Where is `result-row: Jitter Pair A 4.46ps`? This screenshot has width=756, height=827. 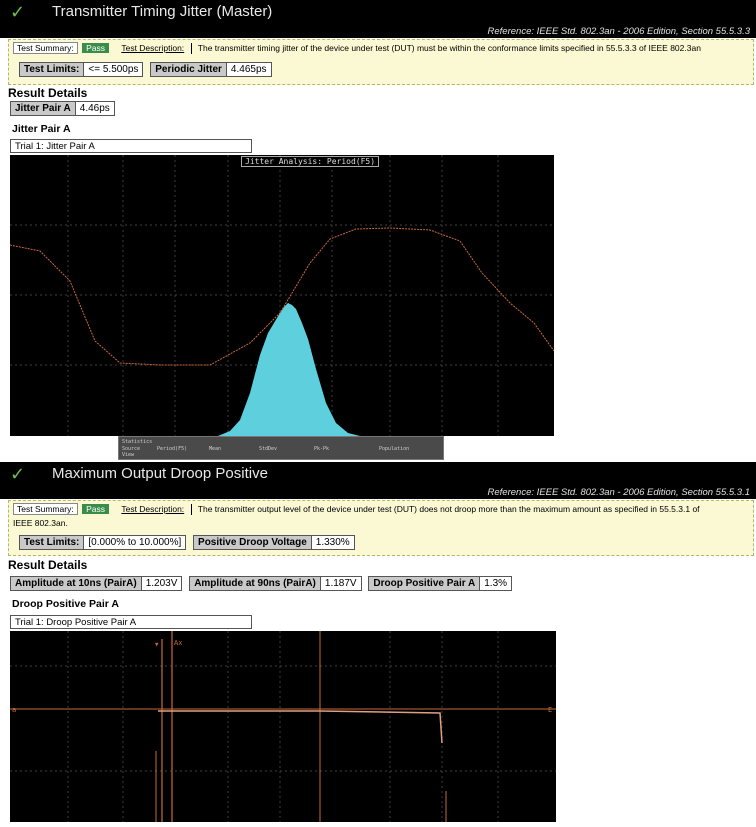
result-row: Jitter Pair A 4.46ps is located at coordinates (64, 108).